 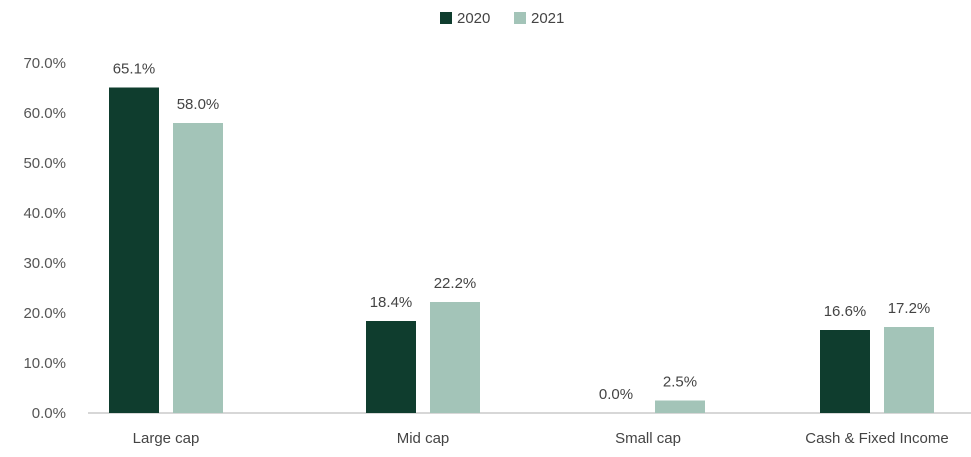 I want to click on data-label-2020-3: 16.6%, so click(x=845, y=311).